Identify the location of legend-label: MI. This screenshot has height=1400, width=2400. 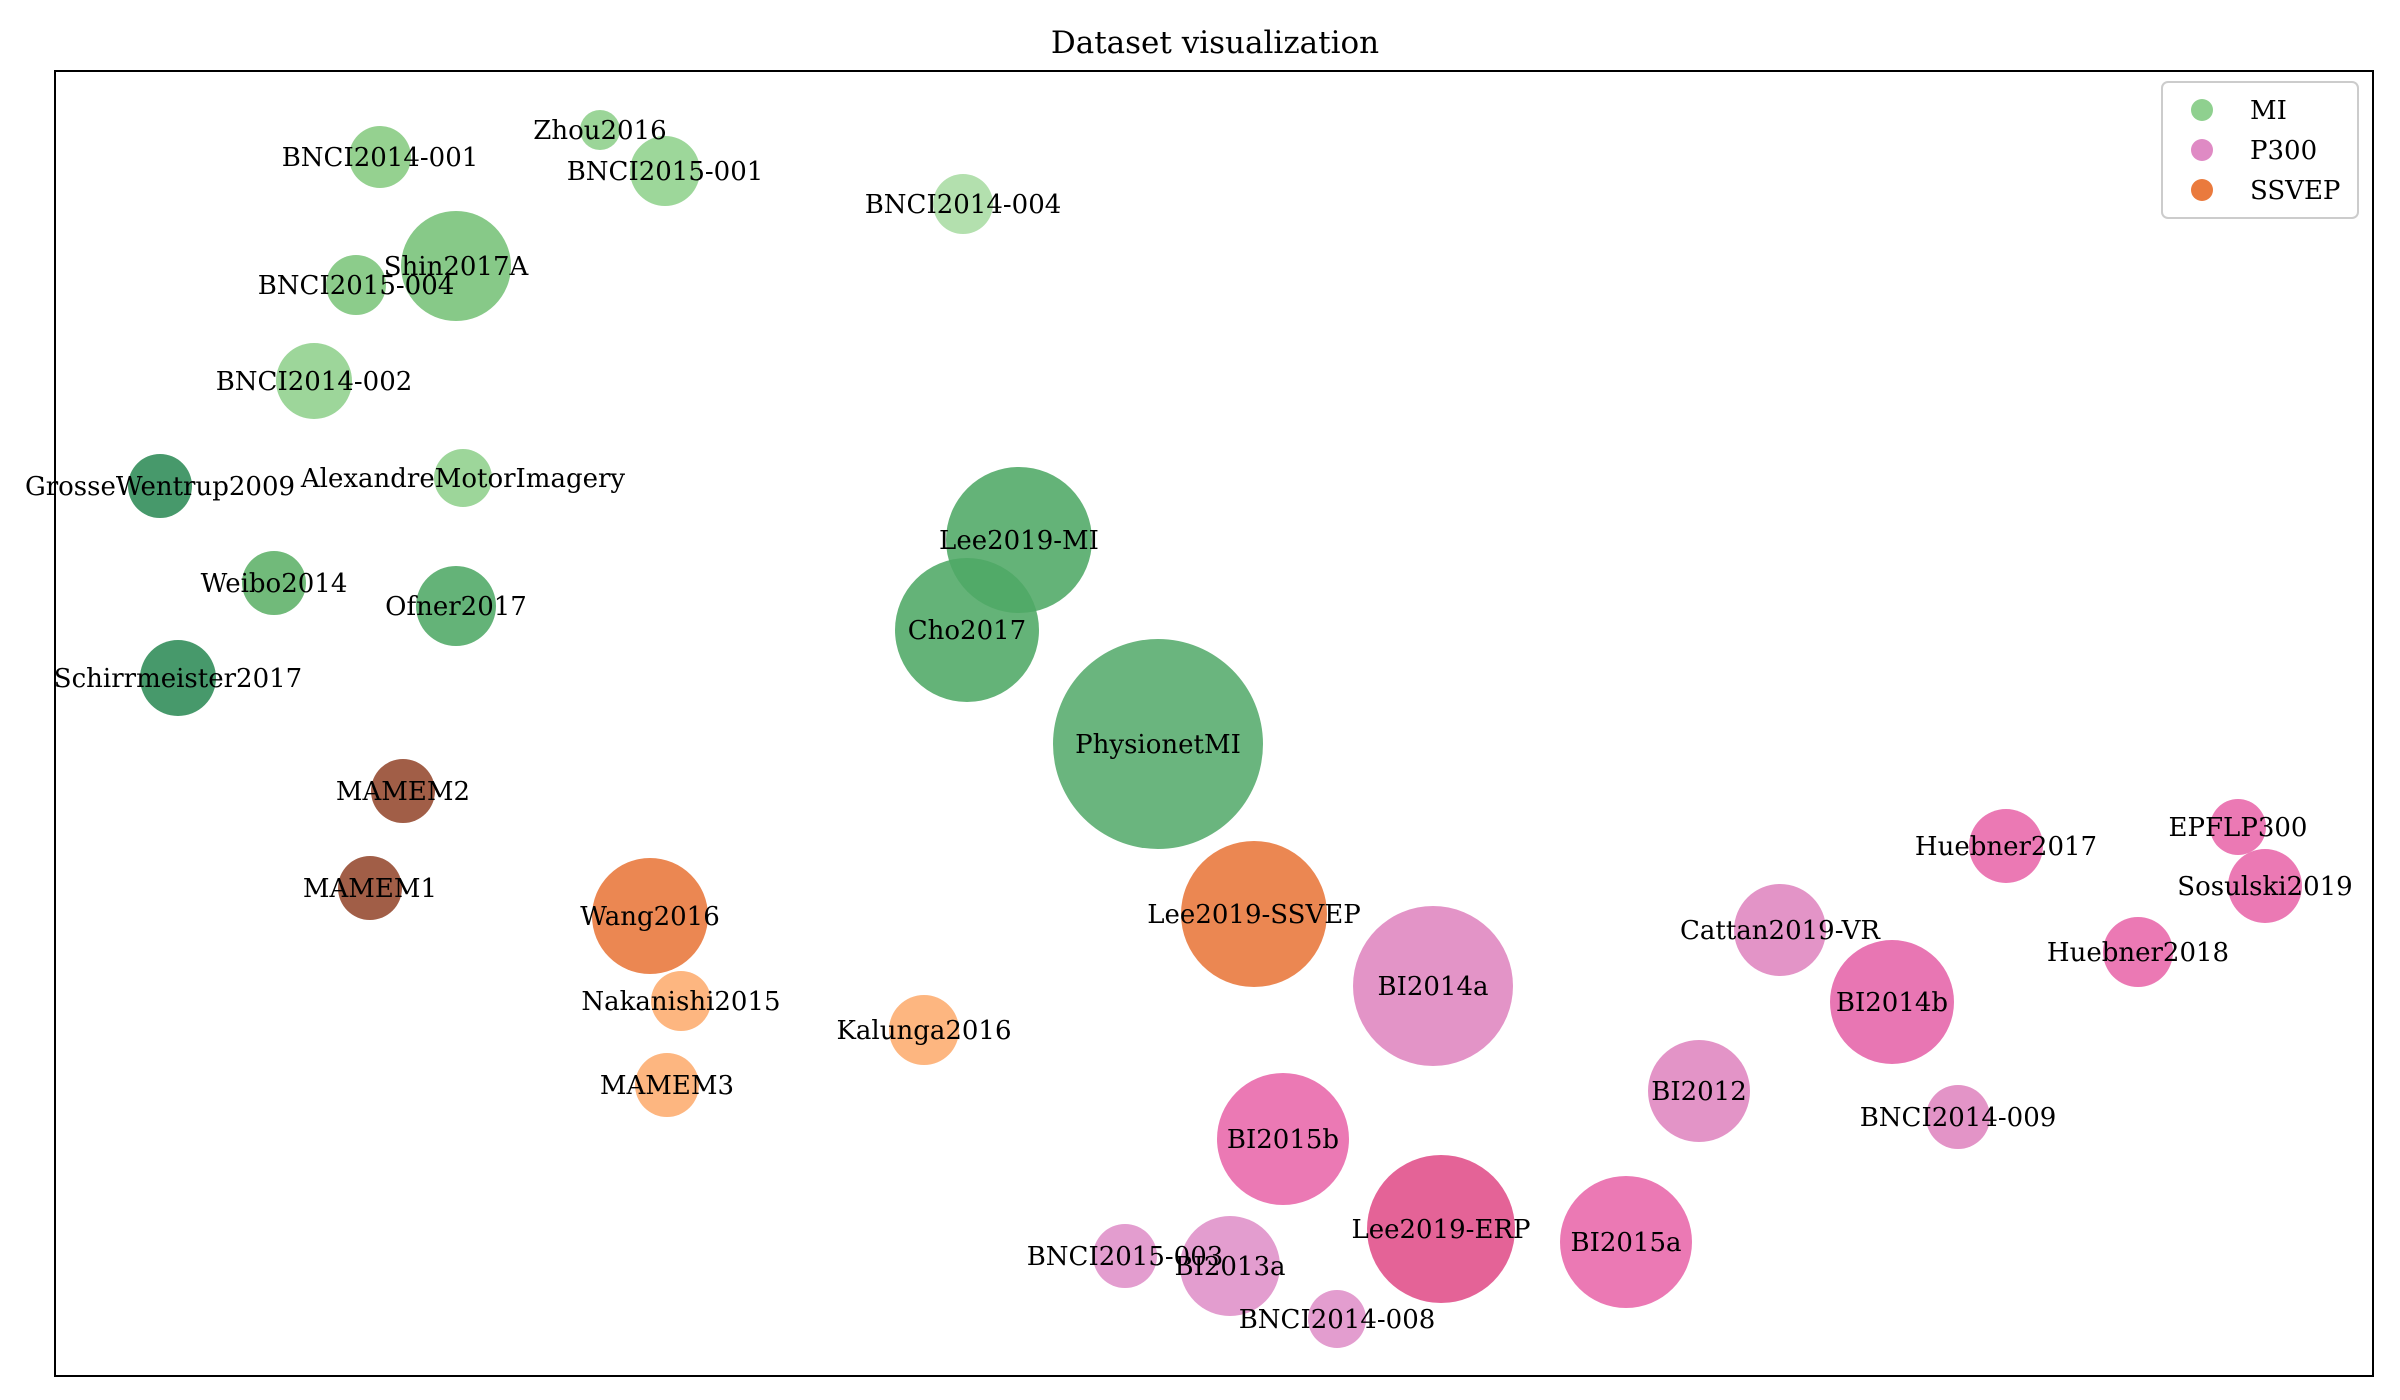
(2268, 111).